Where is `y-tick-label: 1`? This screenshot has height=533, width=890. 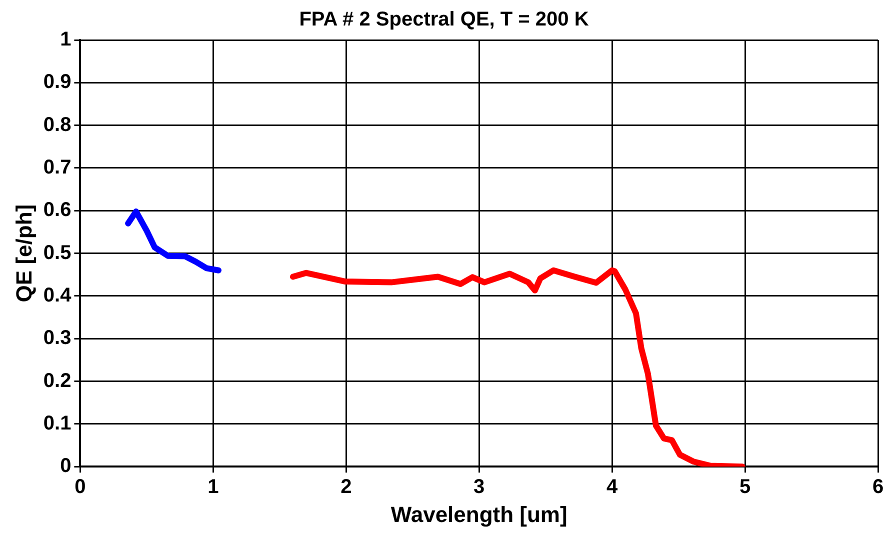
y-tick-label: 1 is located at coordinates (66, 39).